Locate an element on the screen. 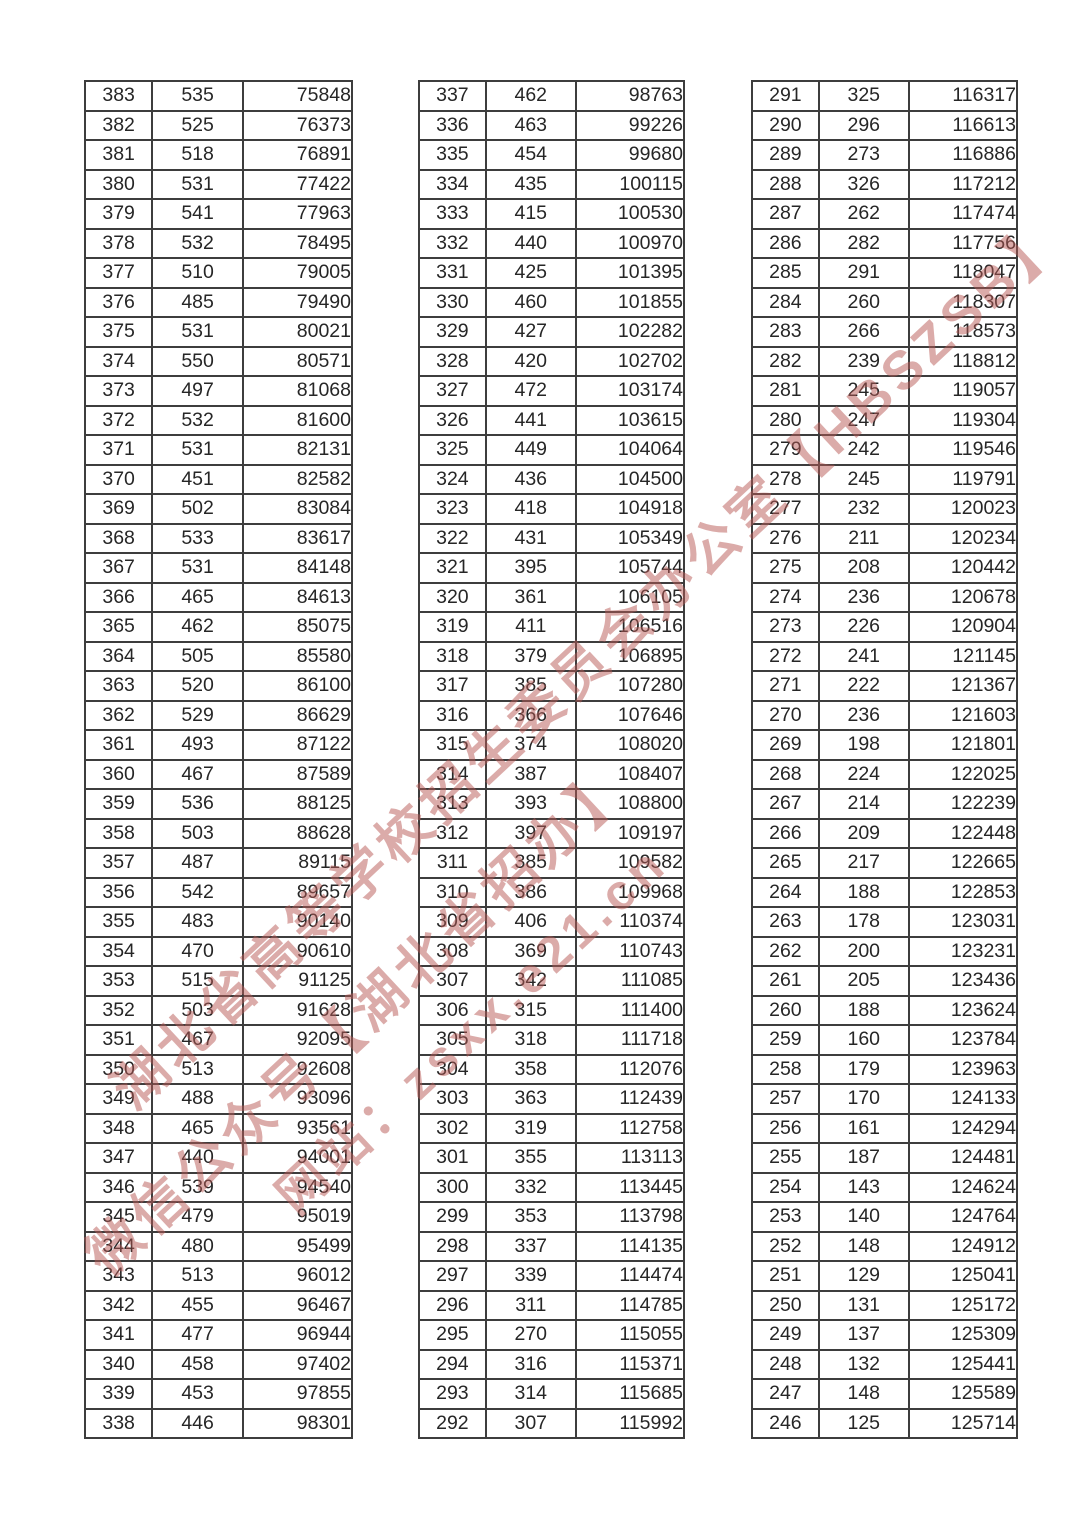 The height and width of the screenshot is (1526, 1080). score-cell: 262 is located at coordinates (785, 951).